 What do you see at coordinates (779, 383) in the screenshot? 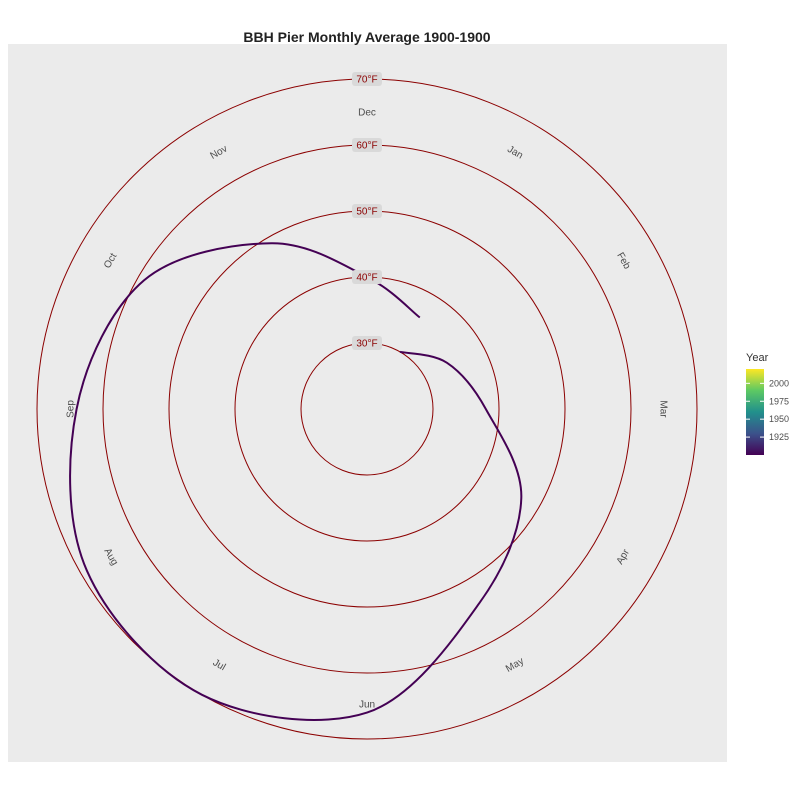
I see `legend-tick-label: 2000` at bounding box center [779, 383].